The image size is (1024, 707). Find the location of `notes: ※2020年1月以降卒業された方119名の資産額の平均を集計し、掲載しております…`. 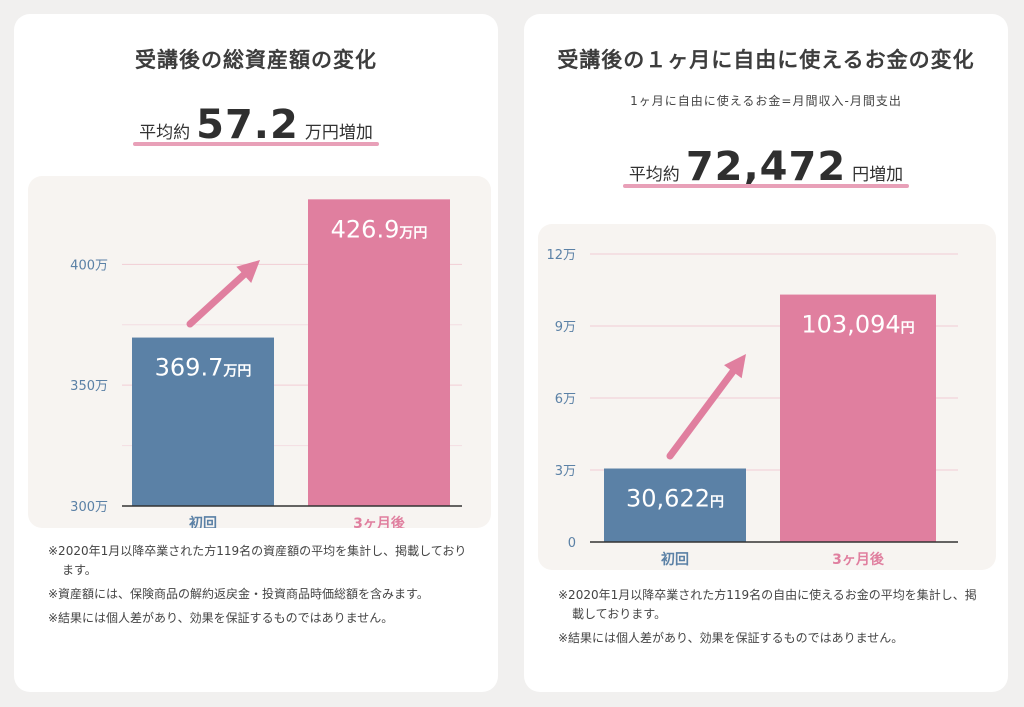

notes: ※2020年1月以降卒業された方119名の資産額の平均を集計し、掲載しております… is located at coordinates (258, 587).